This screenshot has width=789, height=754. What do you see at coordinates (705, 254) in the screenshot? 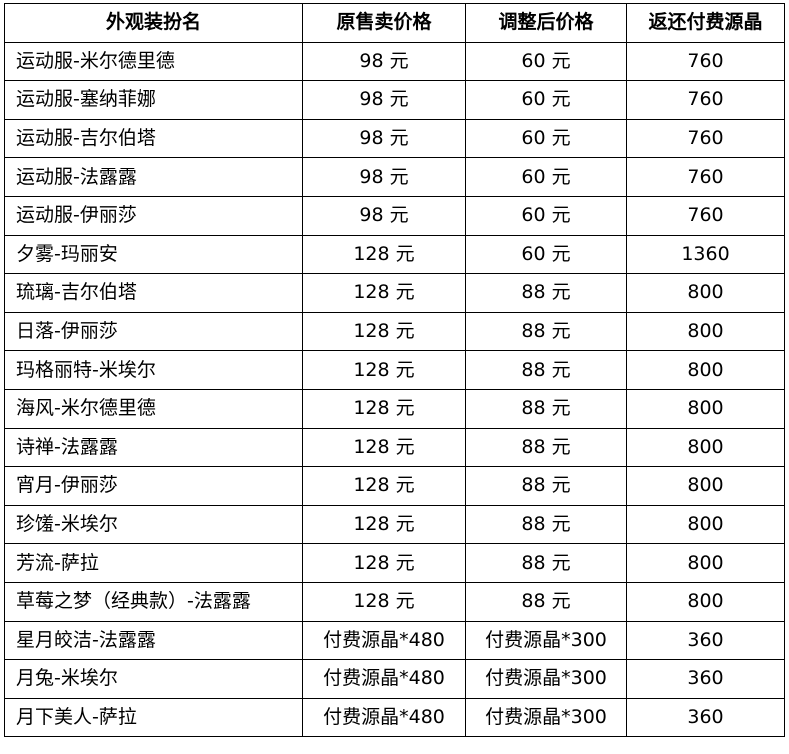
I see `refund-cell: 1360` at bounding box center [705, 254].